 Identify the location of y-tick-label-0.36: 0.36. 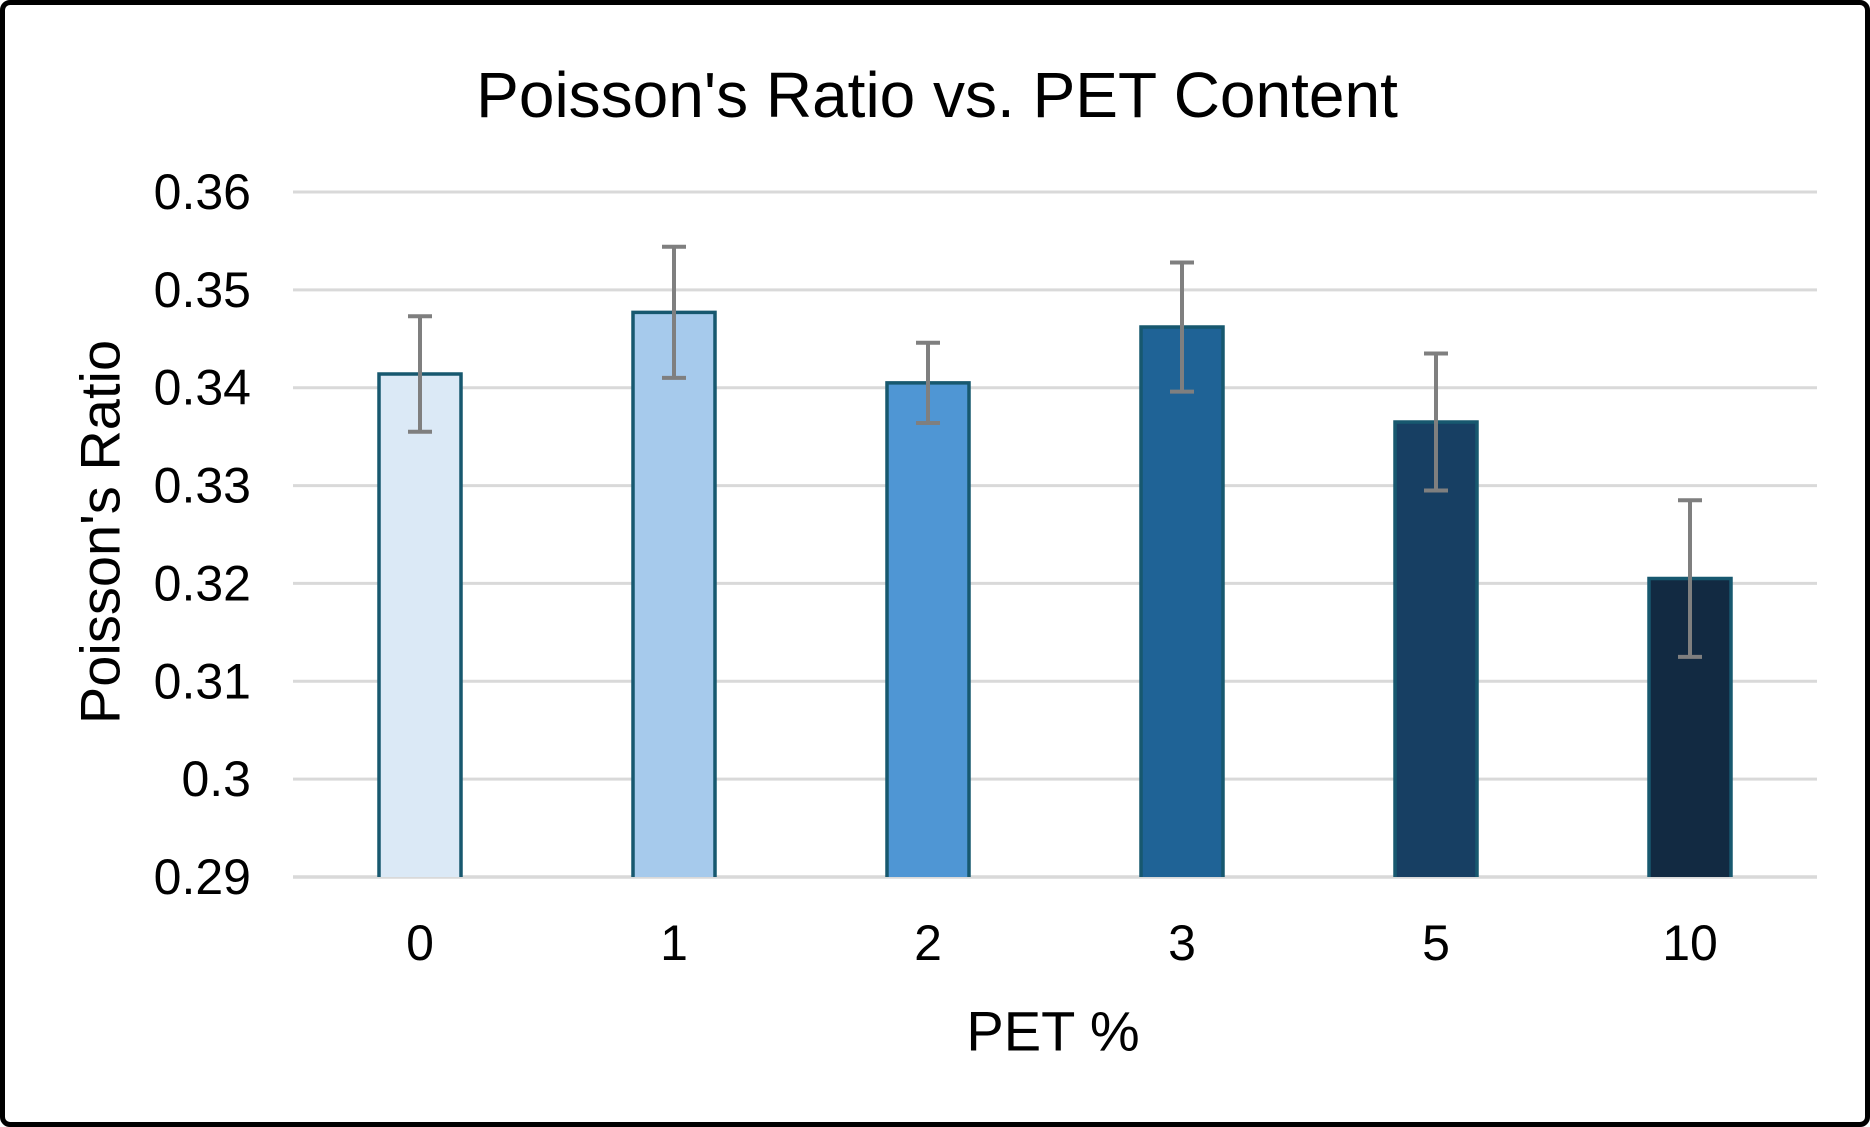
(202, 192).